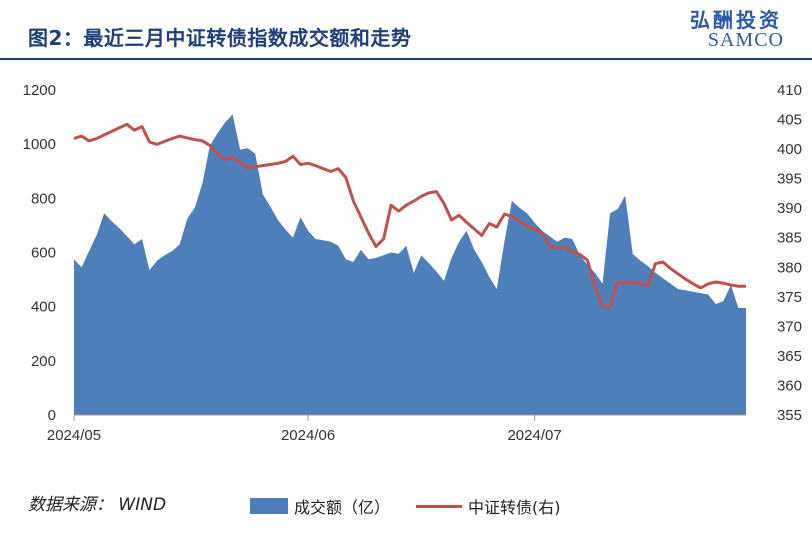 The image size is (812, 537). I want to click on chart-header: 图2：最近三月中证转债指数成交额和走势 弘酬投资 SAMCO, so click(406, 30).